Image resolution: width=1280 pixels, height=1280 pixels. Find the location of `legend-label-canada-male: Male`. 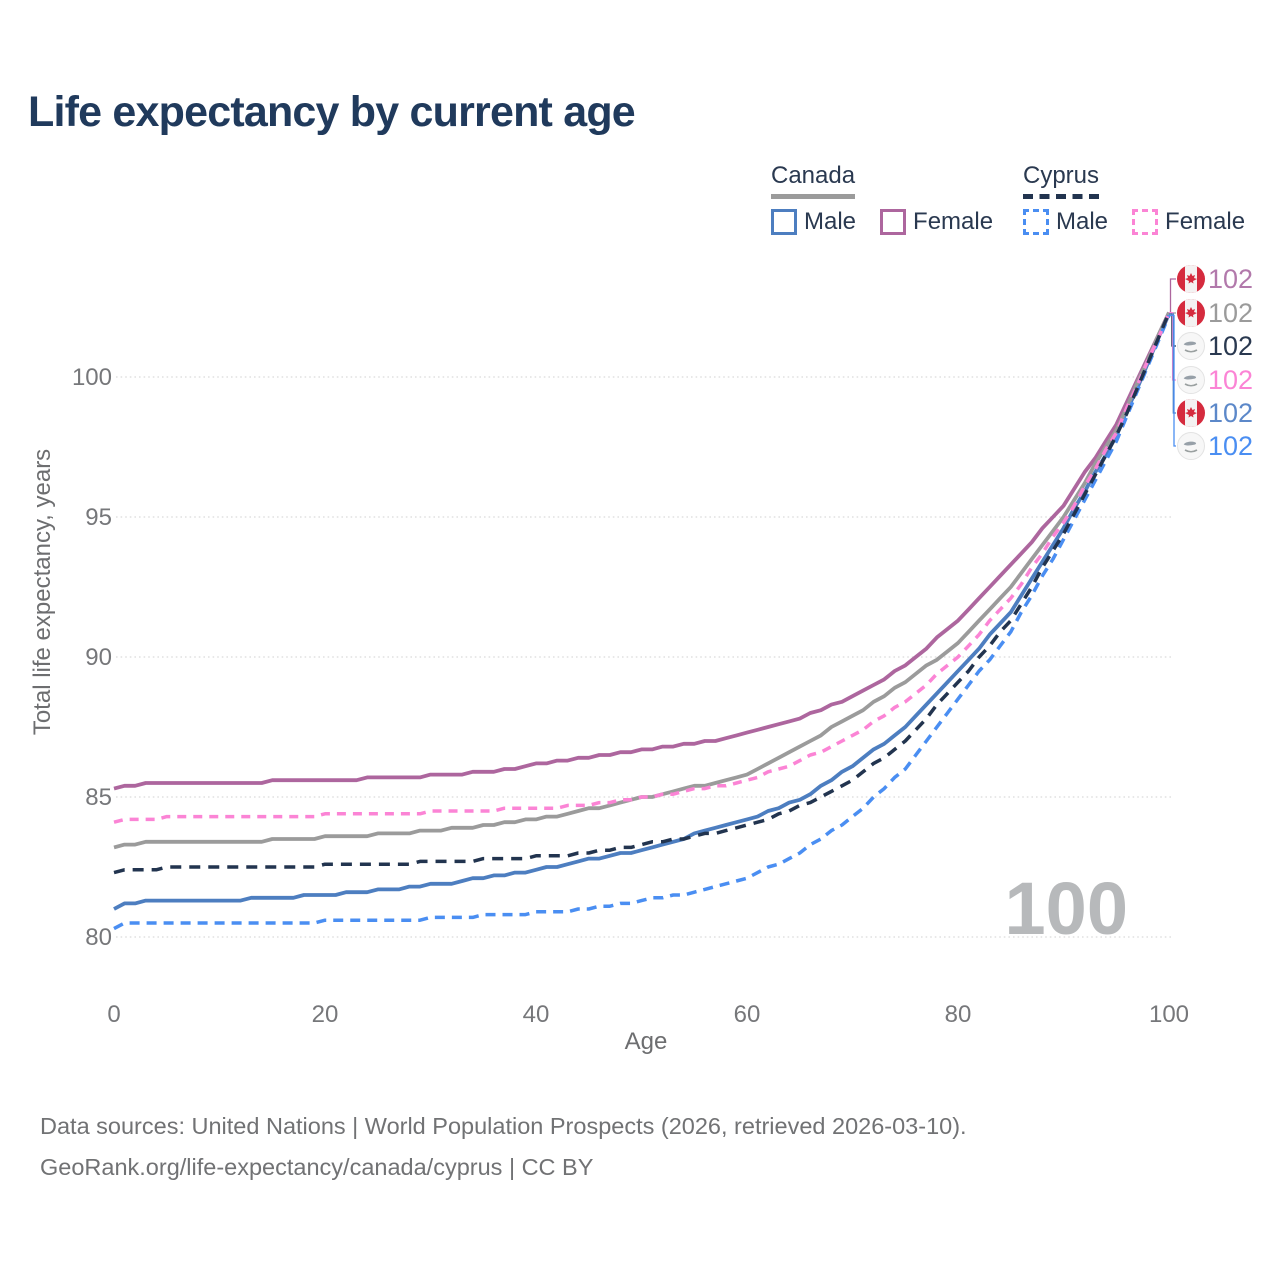

legend-label-canada-male: Male is located at coordinates (830, 221).